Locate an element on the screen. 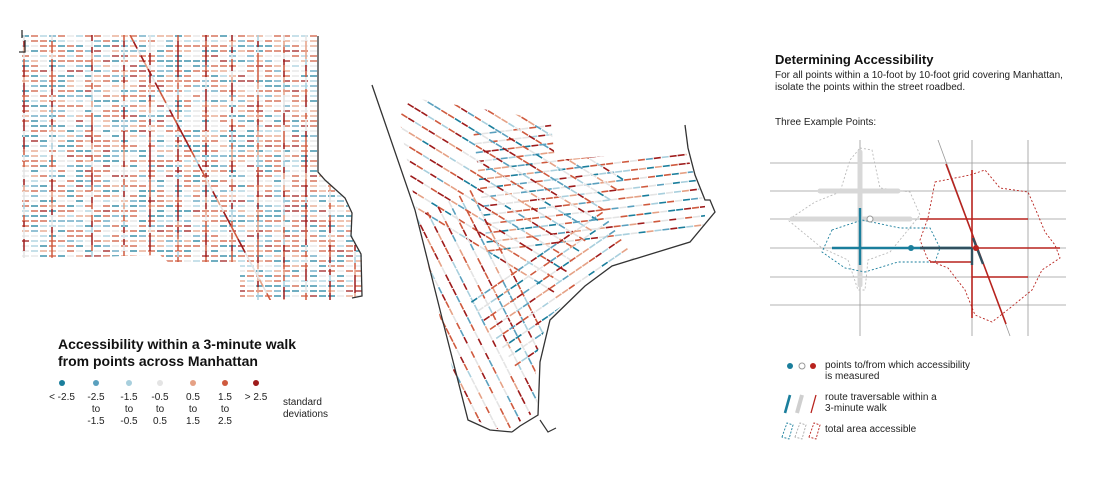  examples-label: Three Example Points: is located at coordinates (826, 122).